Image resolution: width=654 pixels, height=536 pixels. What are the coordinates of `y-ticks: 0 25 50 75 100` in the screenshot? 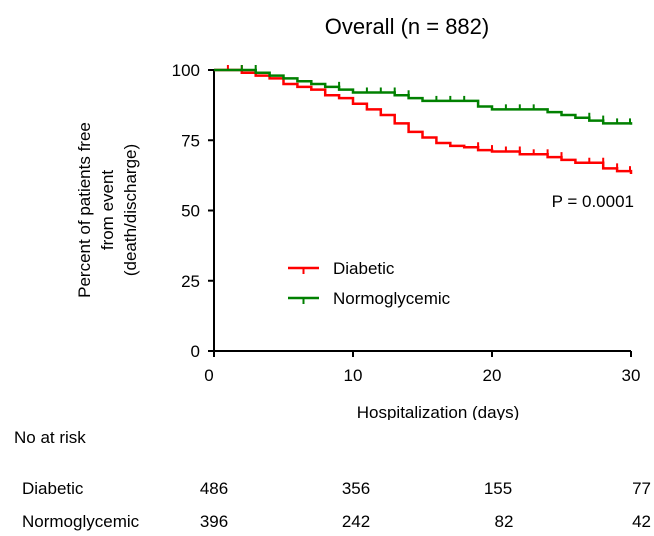 It's located at (193, 211).